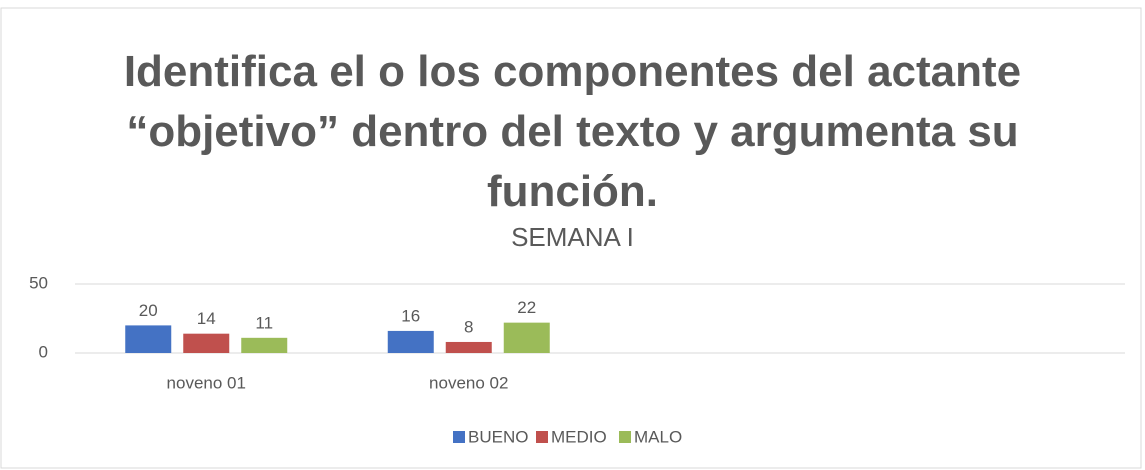  I want to click on value-label: 16, so click(410, 315).